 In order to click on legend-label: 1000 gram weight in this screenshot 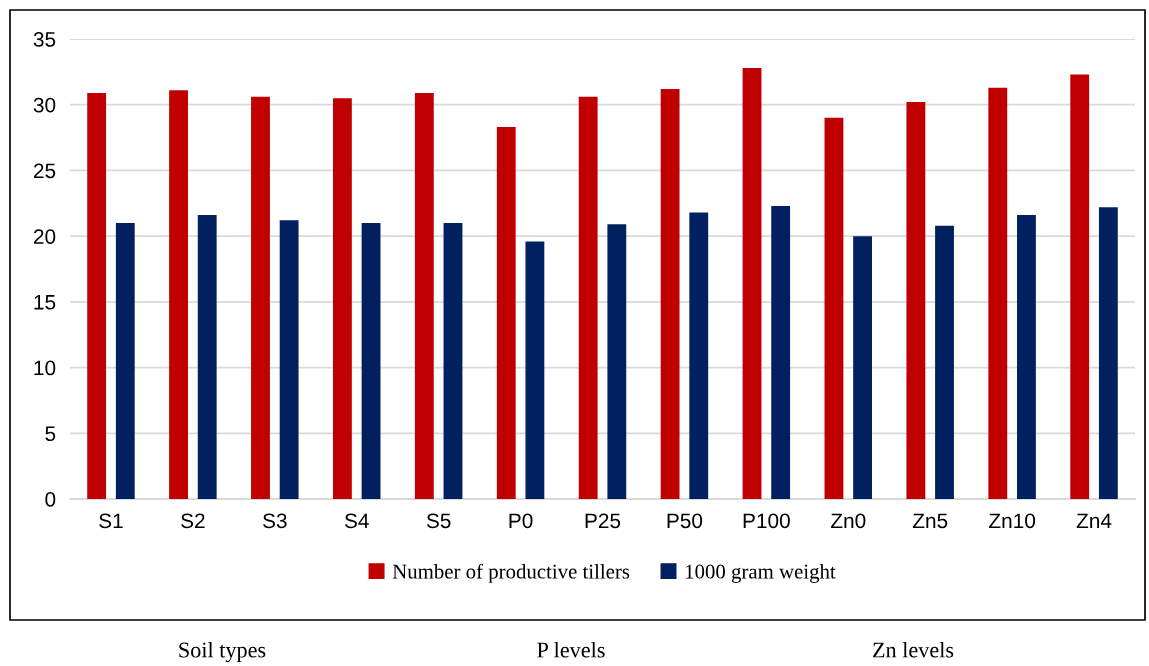, I will do `click(760, 573)`.